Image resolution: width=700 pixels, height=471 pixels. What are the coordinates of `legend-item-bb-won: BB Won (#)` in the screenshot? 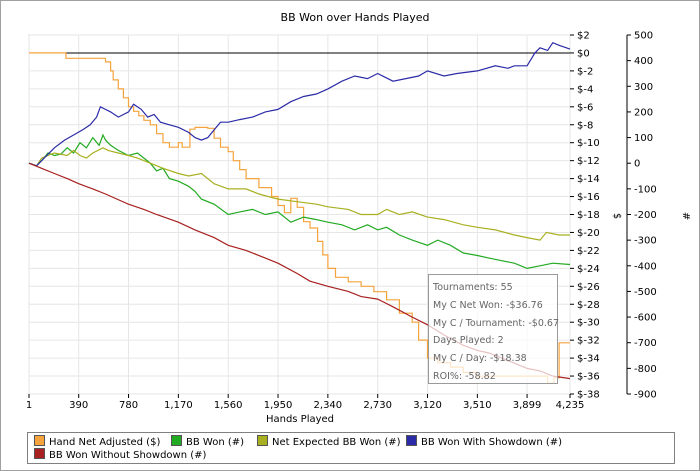 It's located at (207, 442).